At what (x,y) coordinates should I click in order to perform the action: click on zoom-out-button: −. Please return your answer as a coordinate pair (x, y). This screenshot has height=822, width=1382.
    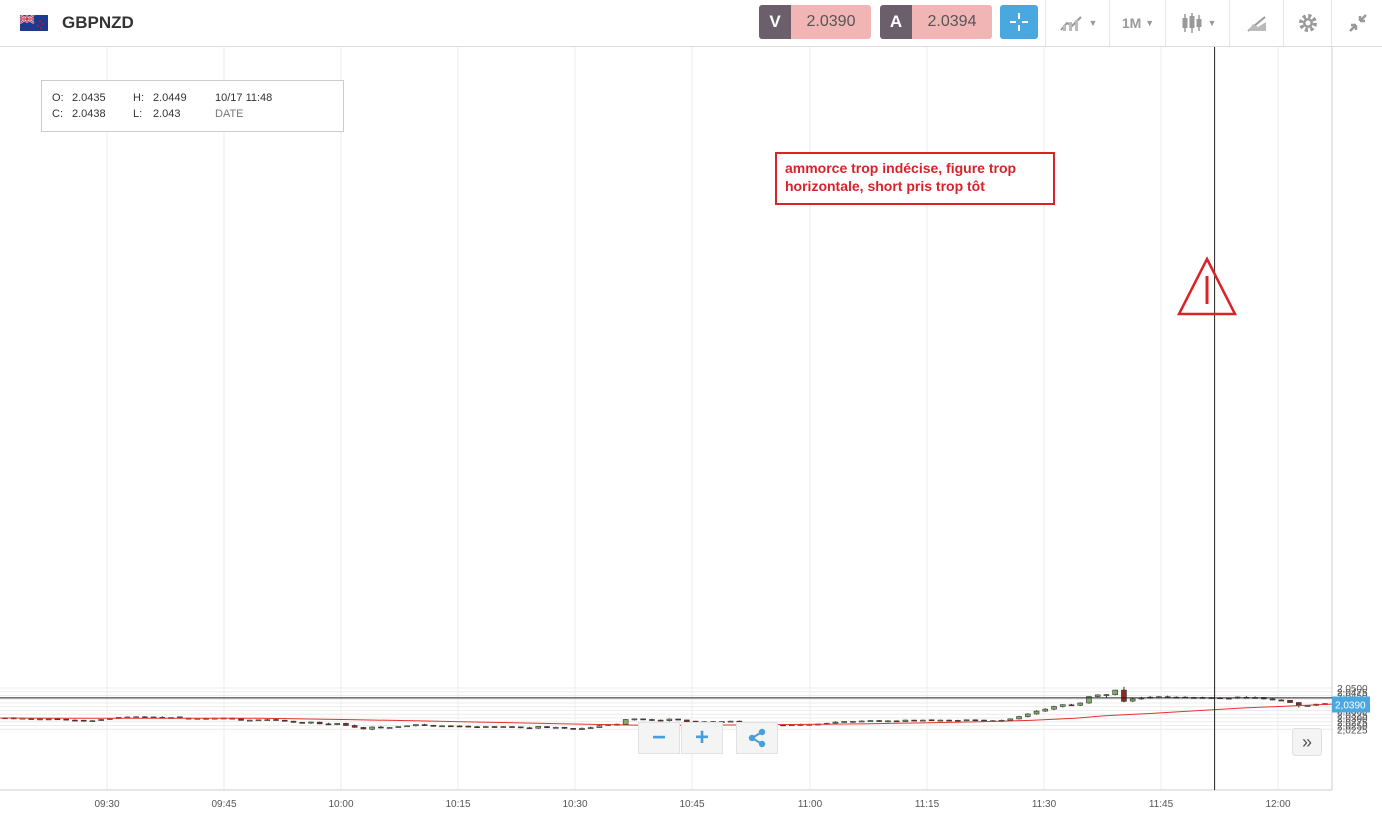
    Looking at the image, I should click on (659, 738).